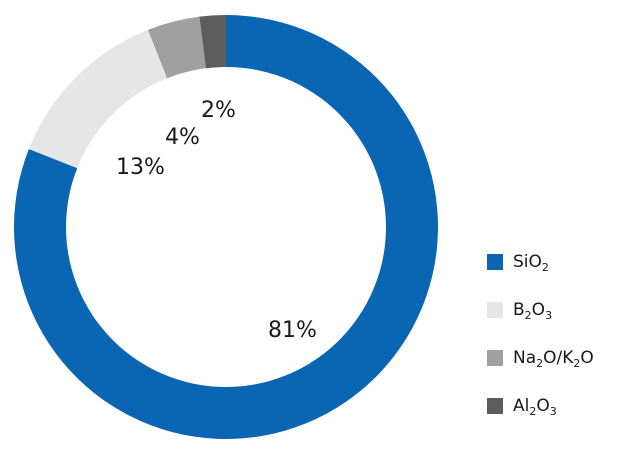 The width and height of the screenshot is (630, 467). I want to click on legend-swatch-b2o3, so click(495, 310).